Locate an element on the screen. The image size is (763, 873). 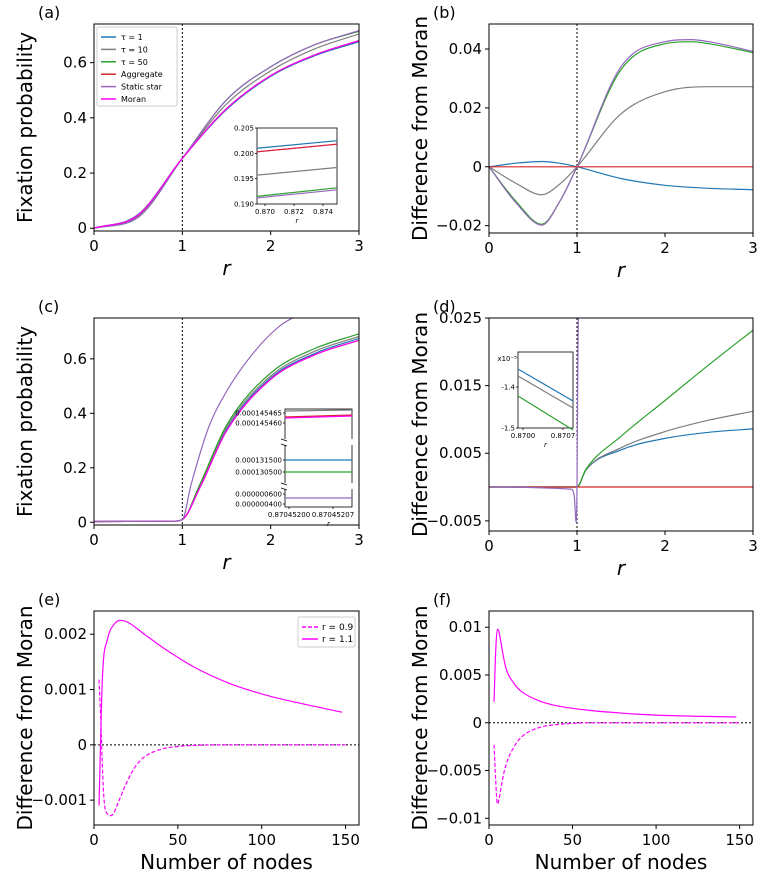
chart-panel-3: 0 1 2 3 0 0.2 0.4 0.6 r Fixation probability(c) is located at coordinates (188, 435).